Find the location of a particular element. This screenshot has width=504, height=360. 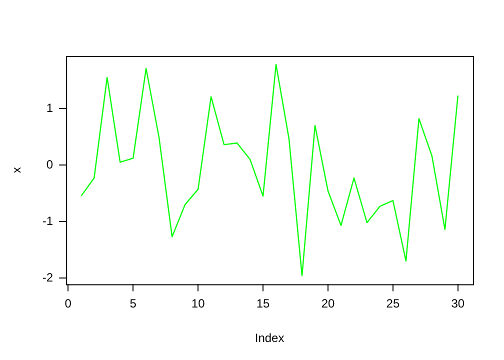

x-axis-title: Index is located at coordinates (269, 338).